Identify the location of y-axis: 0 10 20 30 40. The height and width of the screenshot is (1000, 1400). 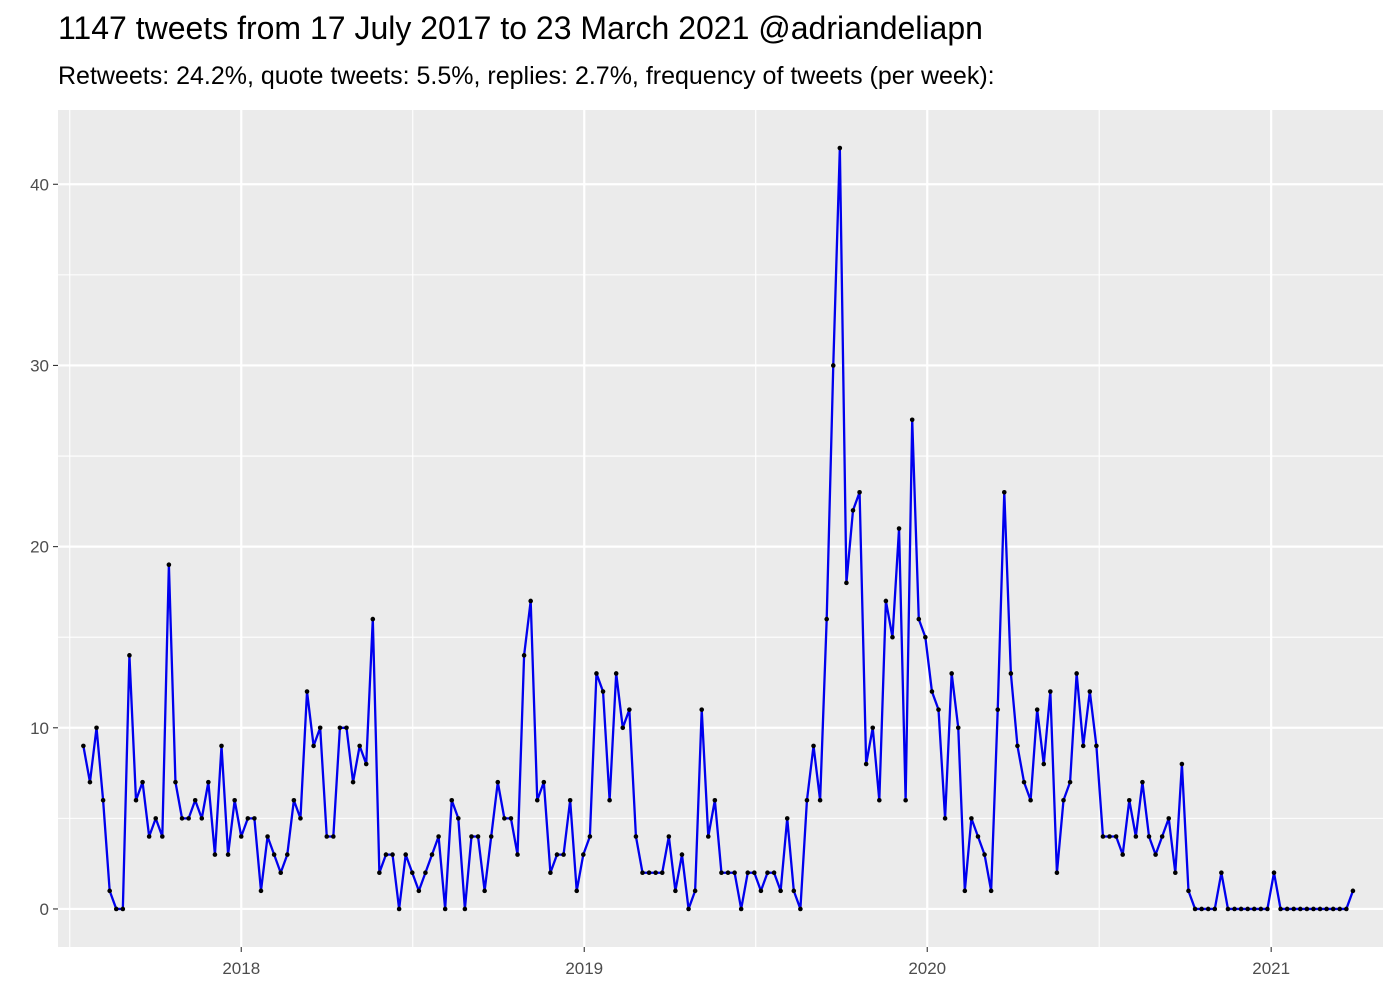
(44, 547).